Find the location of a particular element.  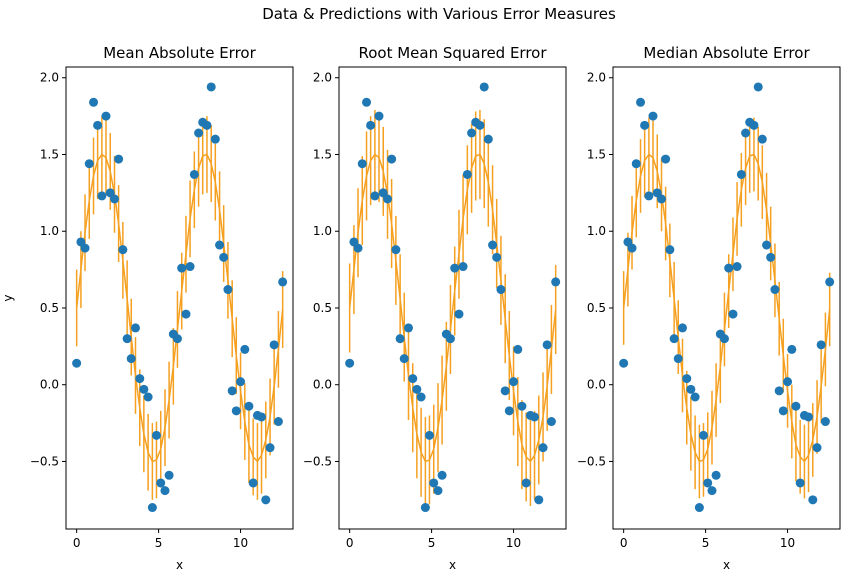

x-tick-label: 5 is located at coordinates (706, 543).